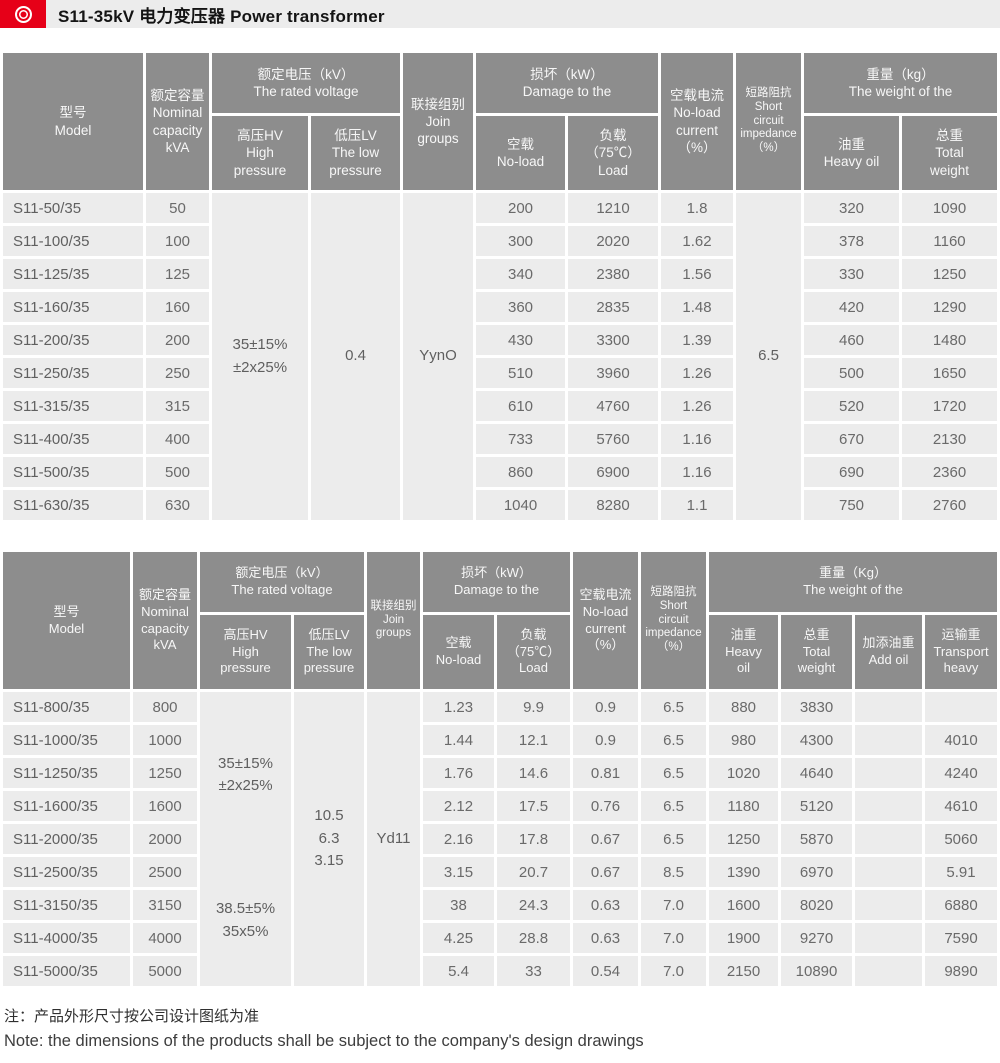 The width and height of the screenshot is (1000, 1063). Describe the element at coordinates (165, 905) in the screenshot. I see `capacity-cell: 3150` at that location.